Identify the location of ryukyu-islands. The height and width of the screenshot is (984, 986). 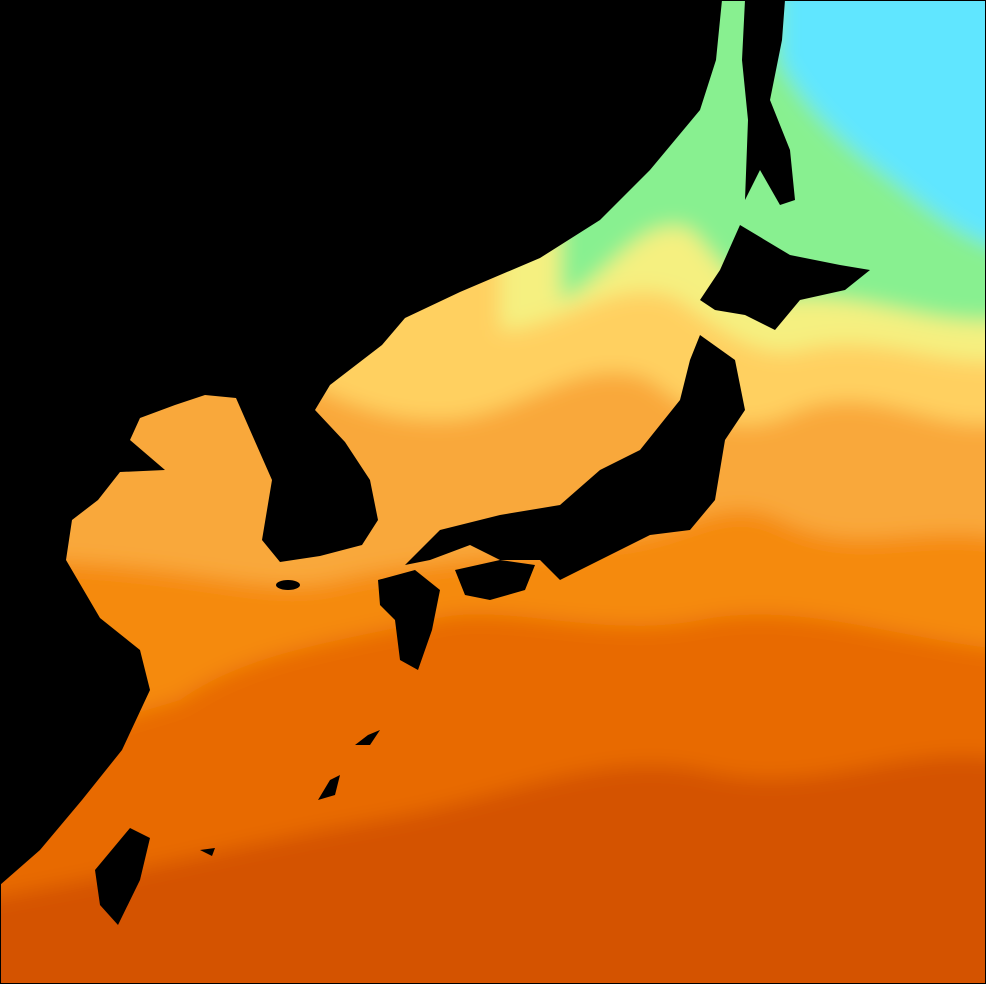
(290, 793).